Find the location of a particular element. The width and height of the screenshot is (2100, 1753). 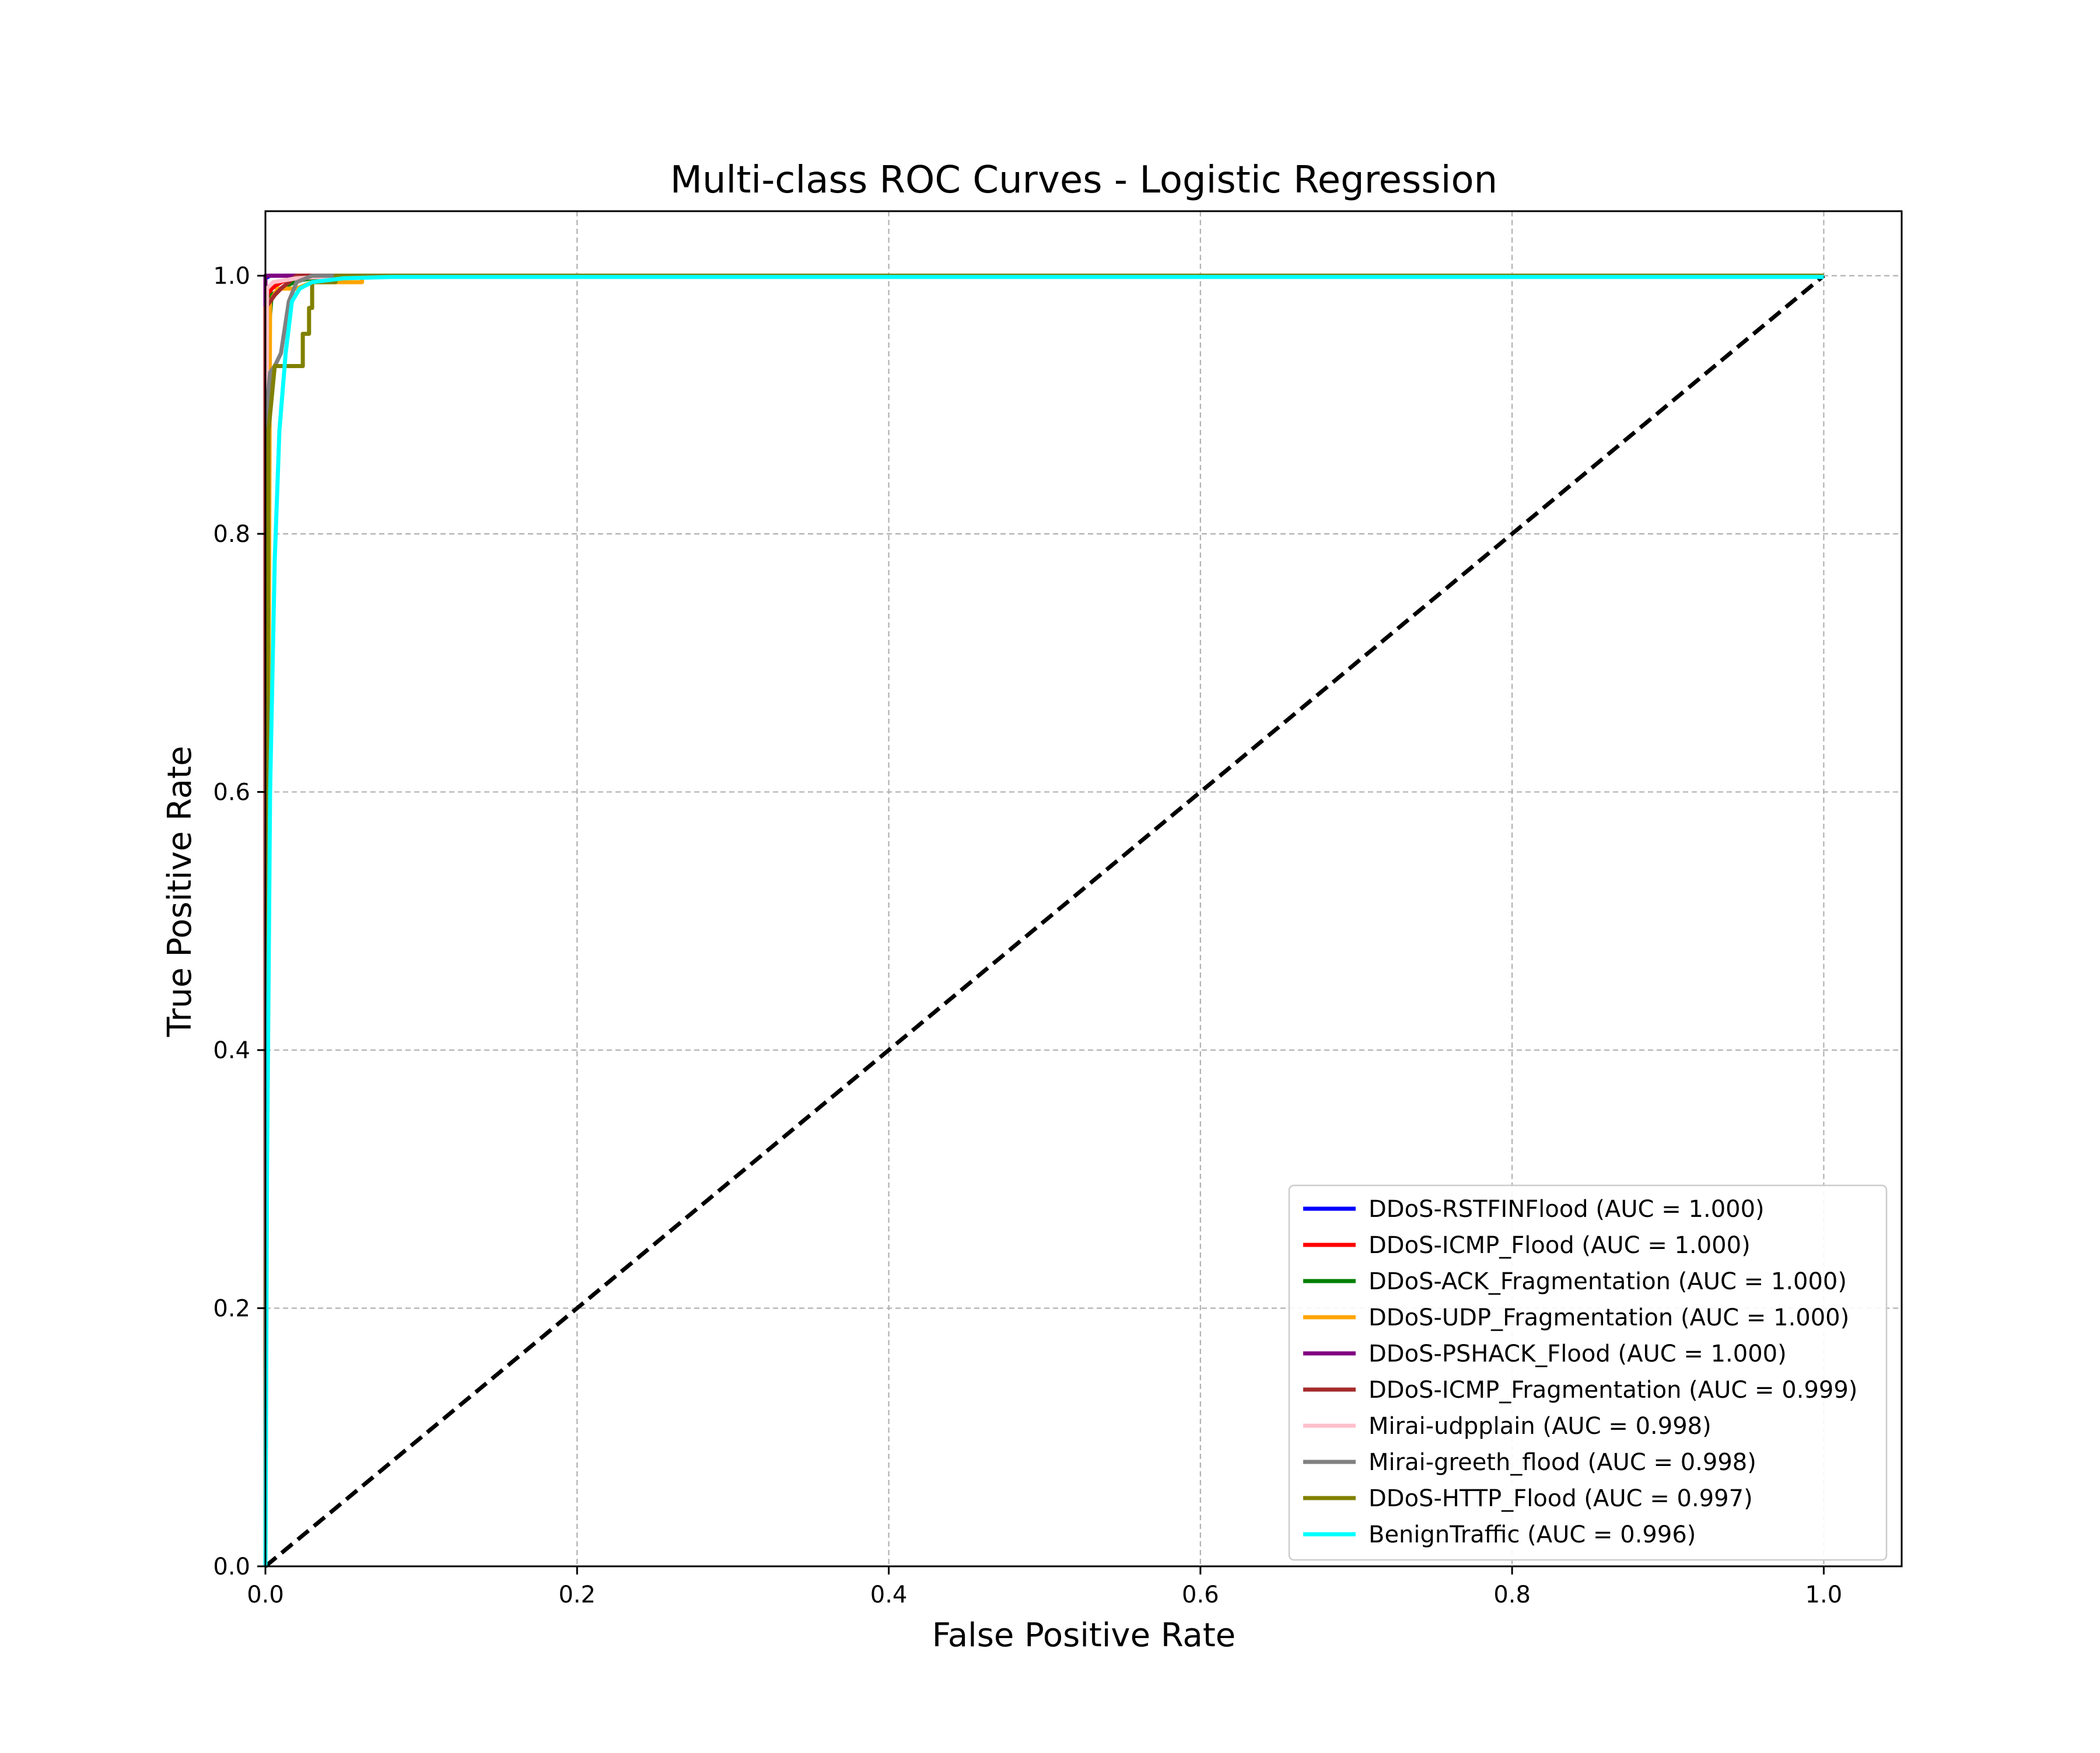

legend-label-4: DDoS-PSHACK_Flood (AUC = 1.000) is located at coordinates (1577, 1354).